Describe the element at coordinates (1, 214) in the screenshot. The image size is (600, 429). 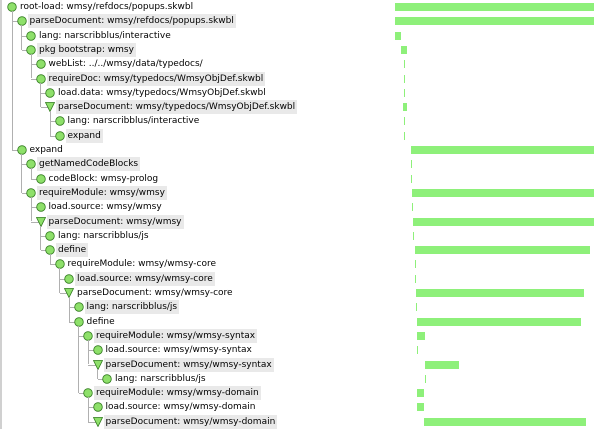
I see `scroll-track` at that location.